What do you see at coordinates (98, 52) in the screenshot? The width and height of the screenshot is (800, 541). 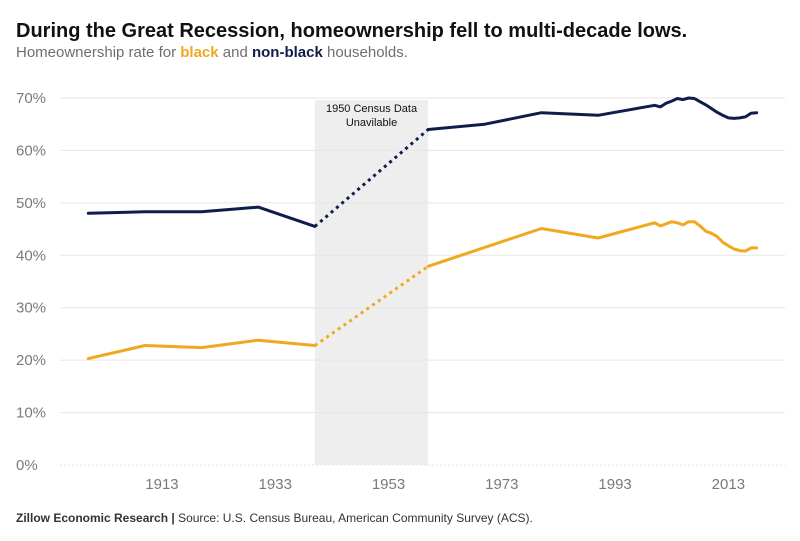 I see `subtitle-prefix: Homeownership rate for` at bounding box center [98, 52].